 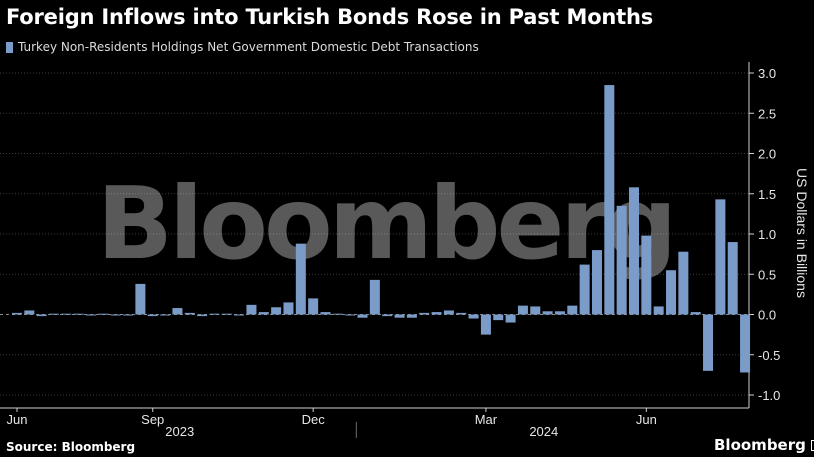 I want to click on source-note: Source: Bloomberg, so click(x=71, y=447).